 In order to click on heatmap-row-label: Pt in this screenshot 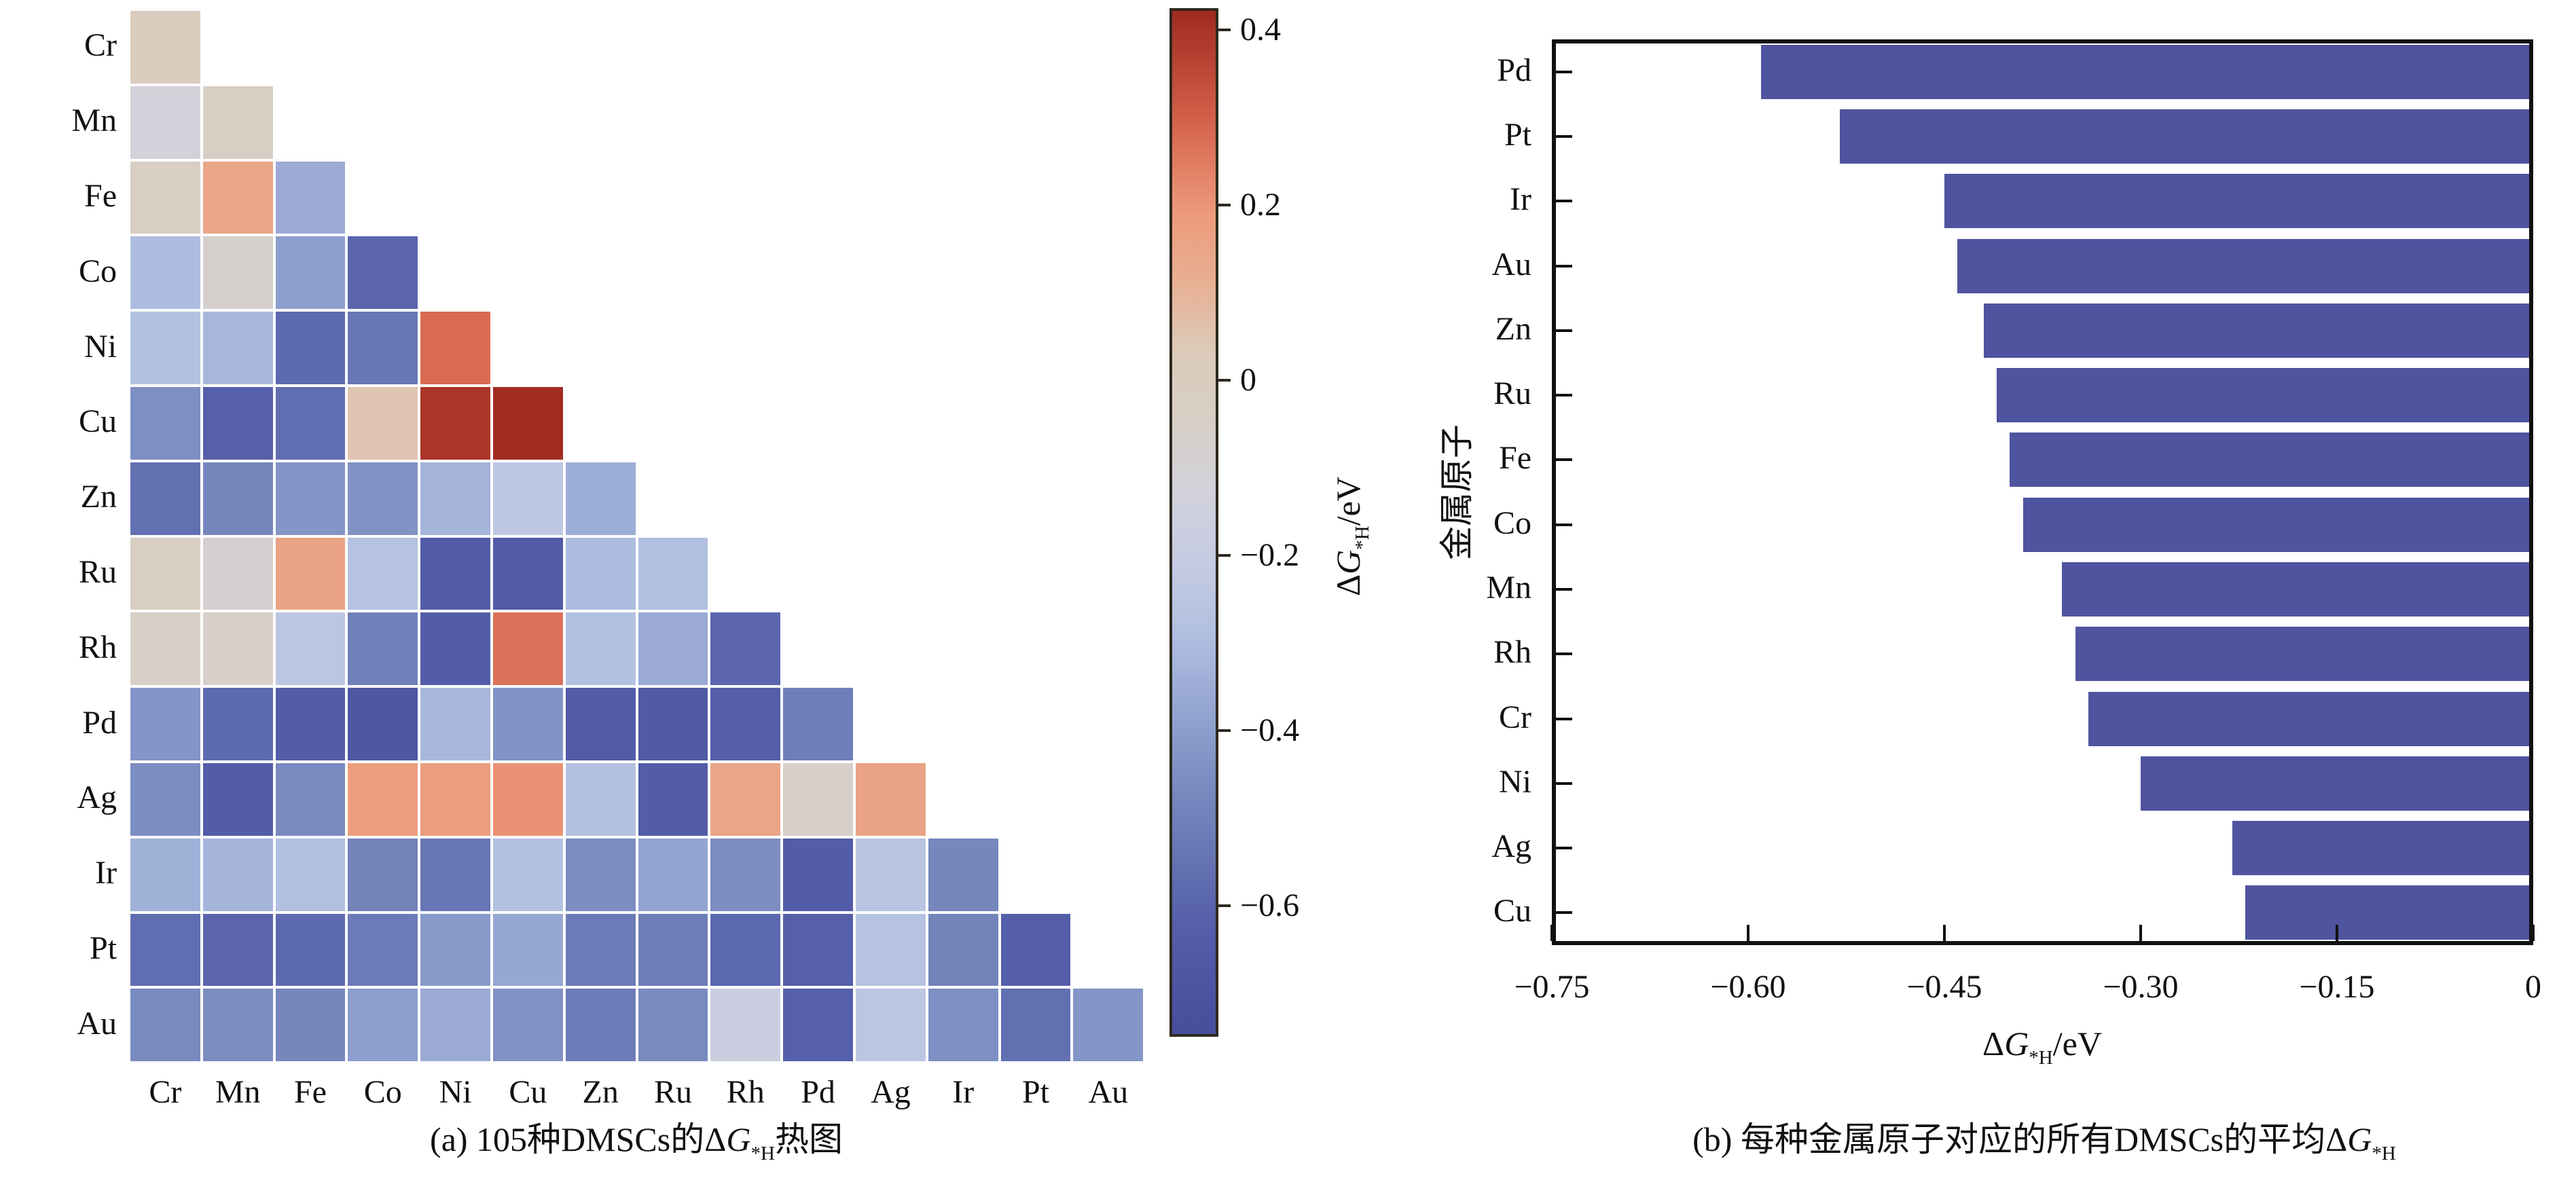, I will do `click(103, 948)`.